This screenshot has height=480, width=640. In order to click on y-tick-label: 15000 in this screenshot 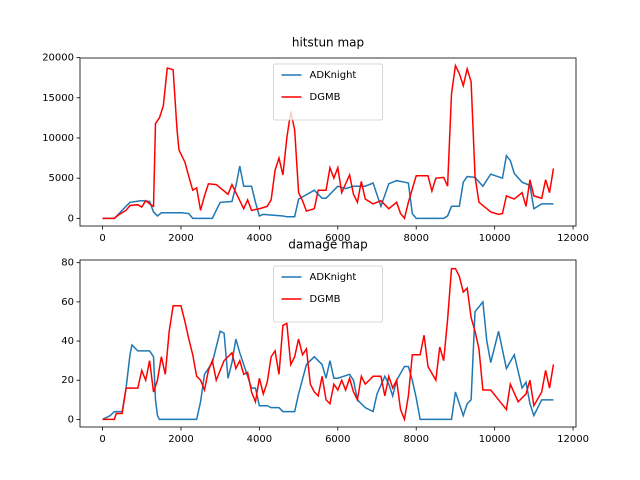, I will do `click(58, 98)`.